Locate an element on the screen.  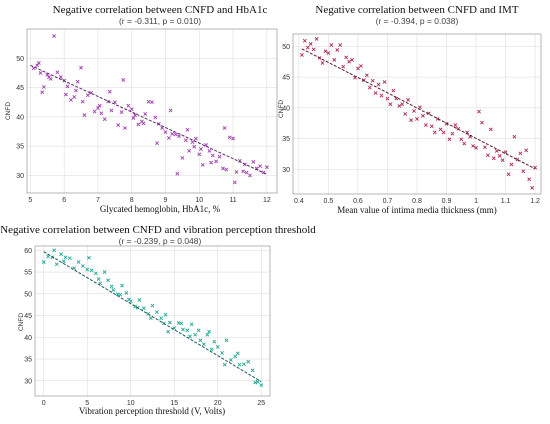
x-tick-label: 6 is located at coordinates (64, 200).